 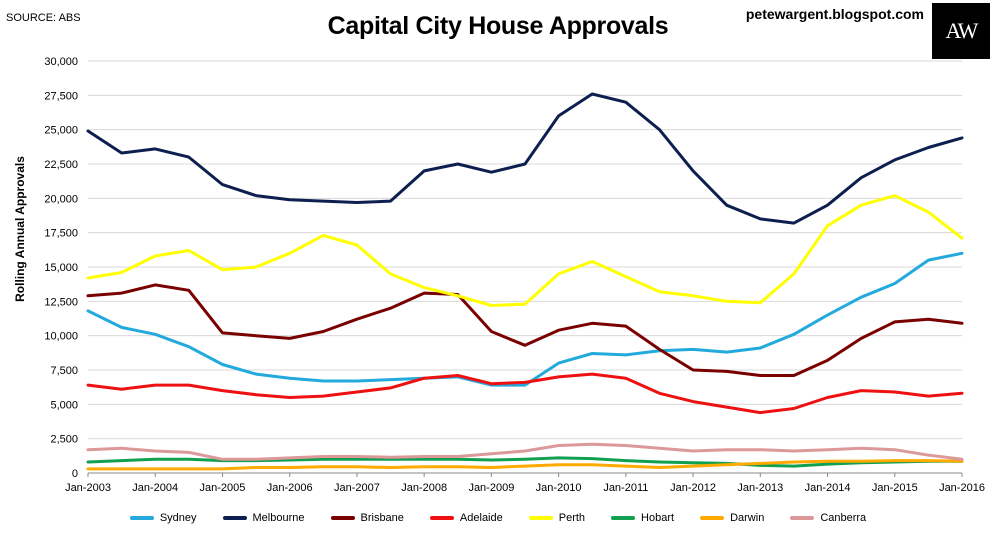 I want to click on aw-logo: AW, so click(x=961, y=31).